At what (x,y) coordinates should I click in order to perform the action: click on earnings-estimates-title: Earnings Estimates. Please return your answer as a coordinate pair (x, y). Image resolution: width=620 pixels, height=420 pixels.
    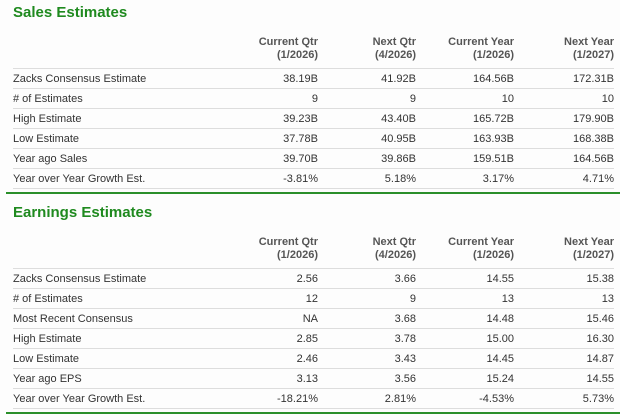
    Looking at the image, I should click on (83, 212).